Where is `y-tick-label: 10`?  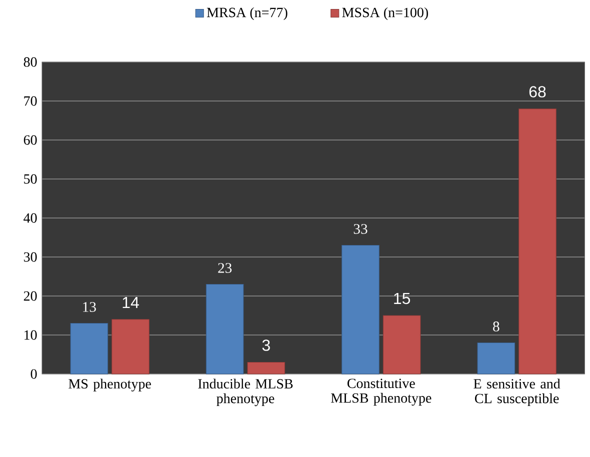 y-tick-label: 10 is located at coordinates (30, 335).